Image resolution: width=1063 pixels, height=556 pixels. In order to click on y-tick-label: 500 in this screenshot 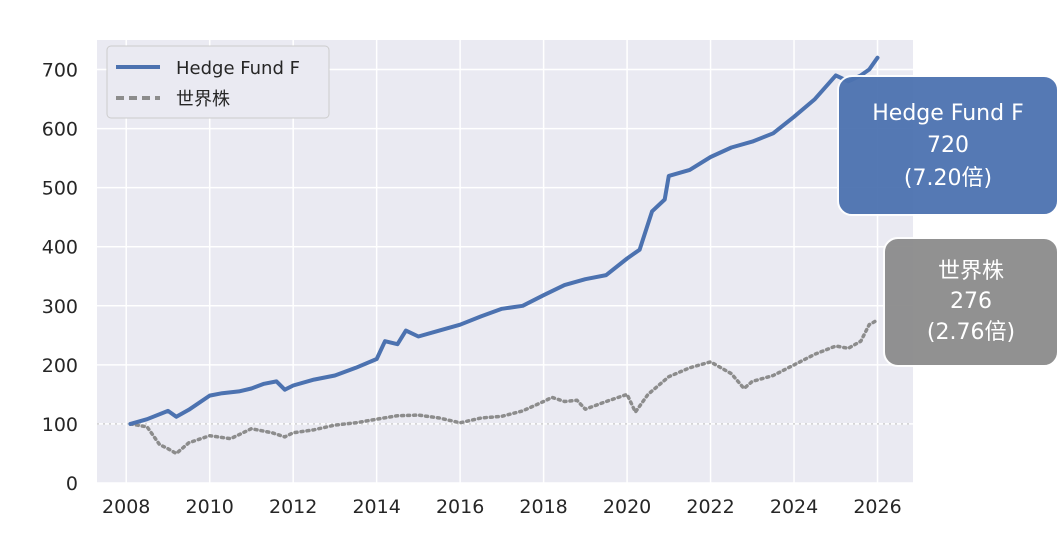, I will do `click(60, 189)`.